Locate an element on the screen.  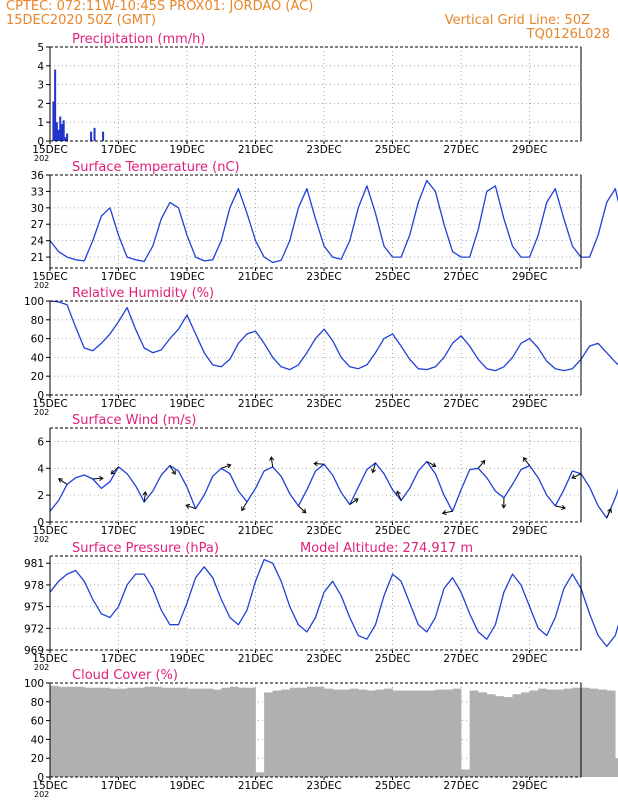
y-tick-label: 60 is located at coordinates (37, 722).